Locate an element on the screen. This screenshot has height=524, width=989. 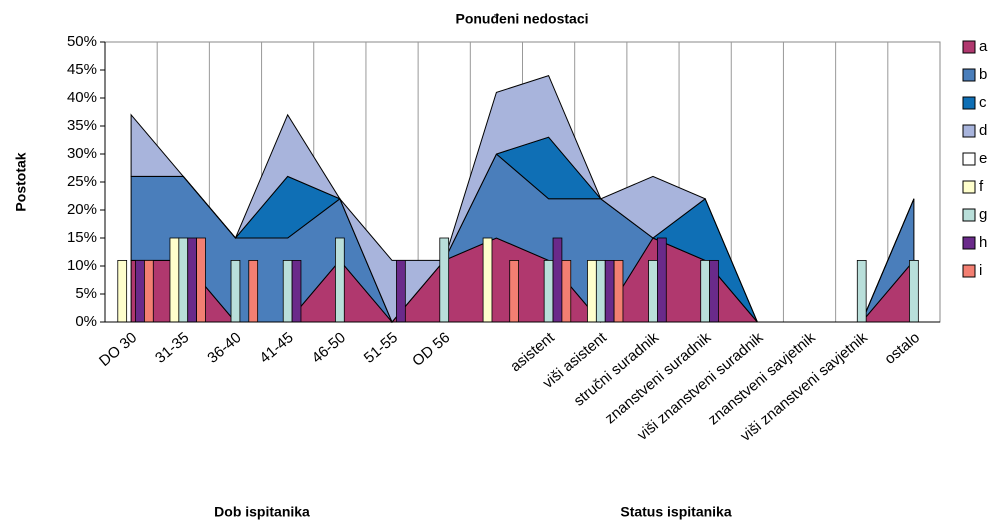
y-tick-label: 10% is located at coordinates (82, 265).